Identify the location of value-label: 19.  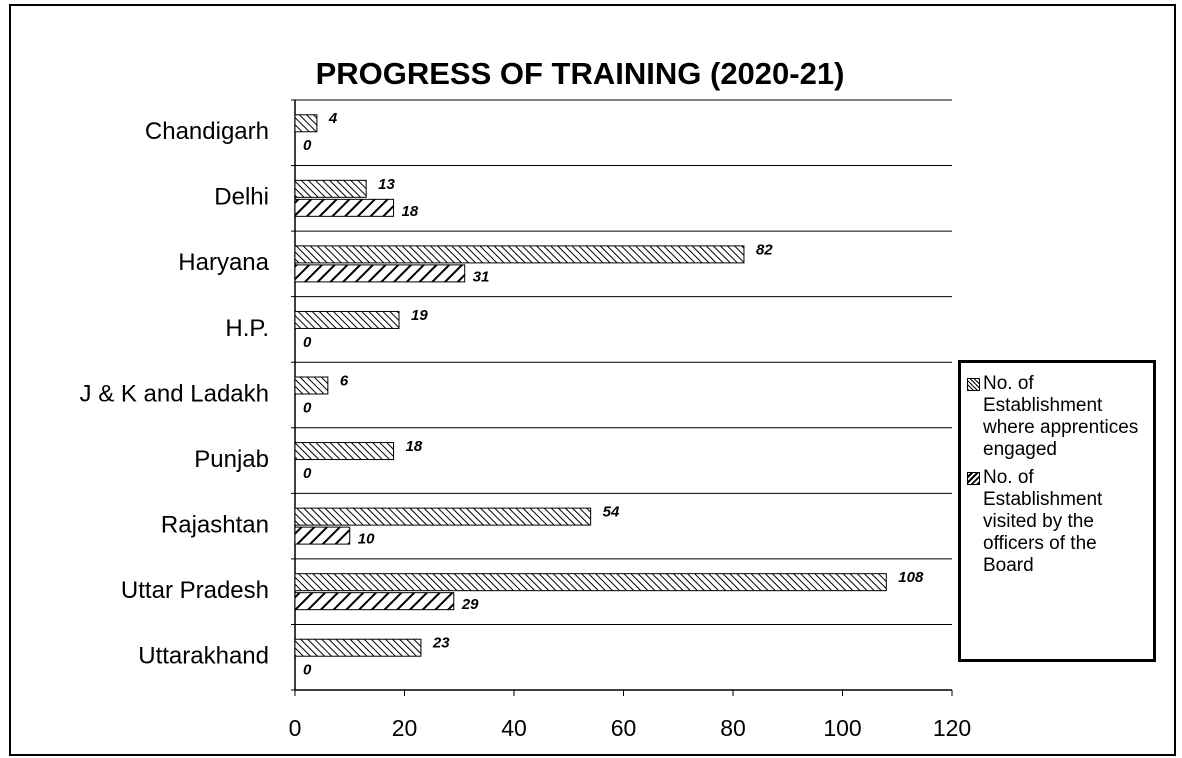
(419, 315).